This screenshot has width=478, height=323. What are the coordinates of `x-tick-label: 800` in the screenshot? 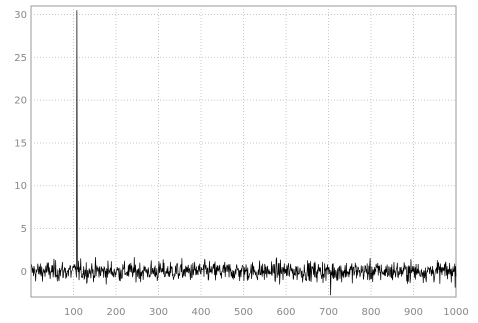 It's located at (370, 312).